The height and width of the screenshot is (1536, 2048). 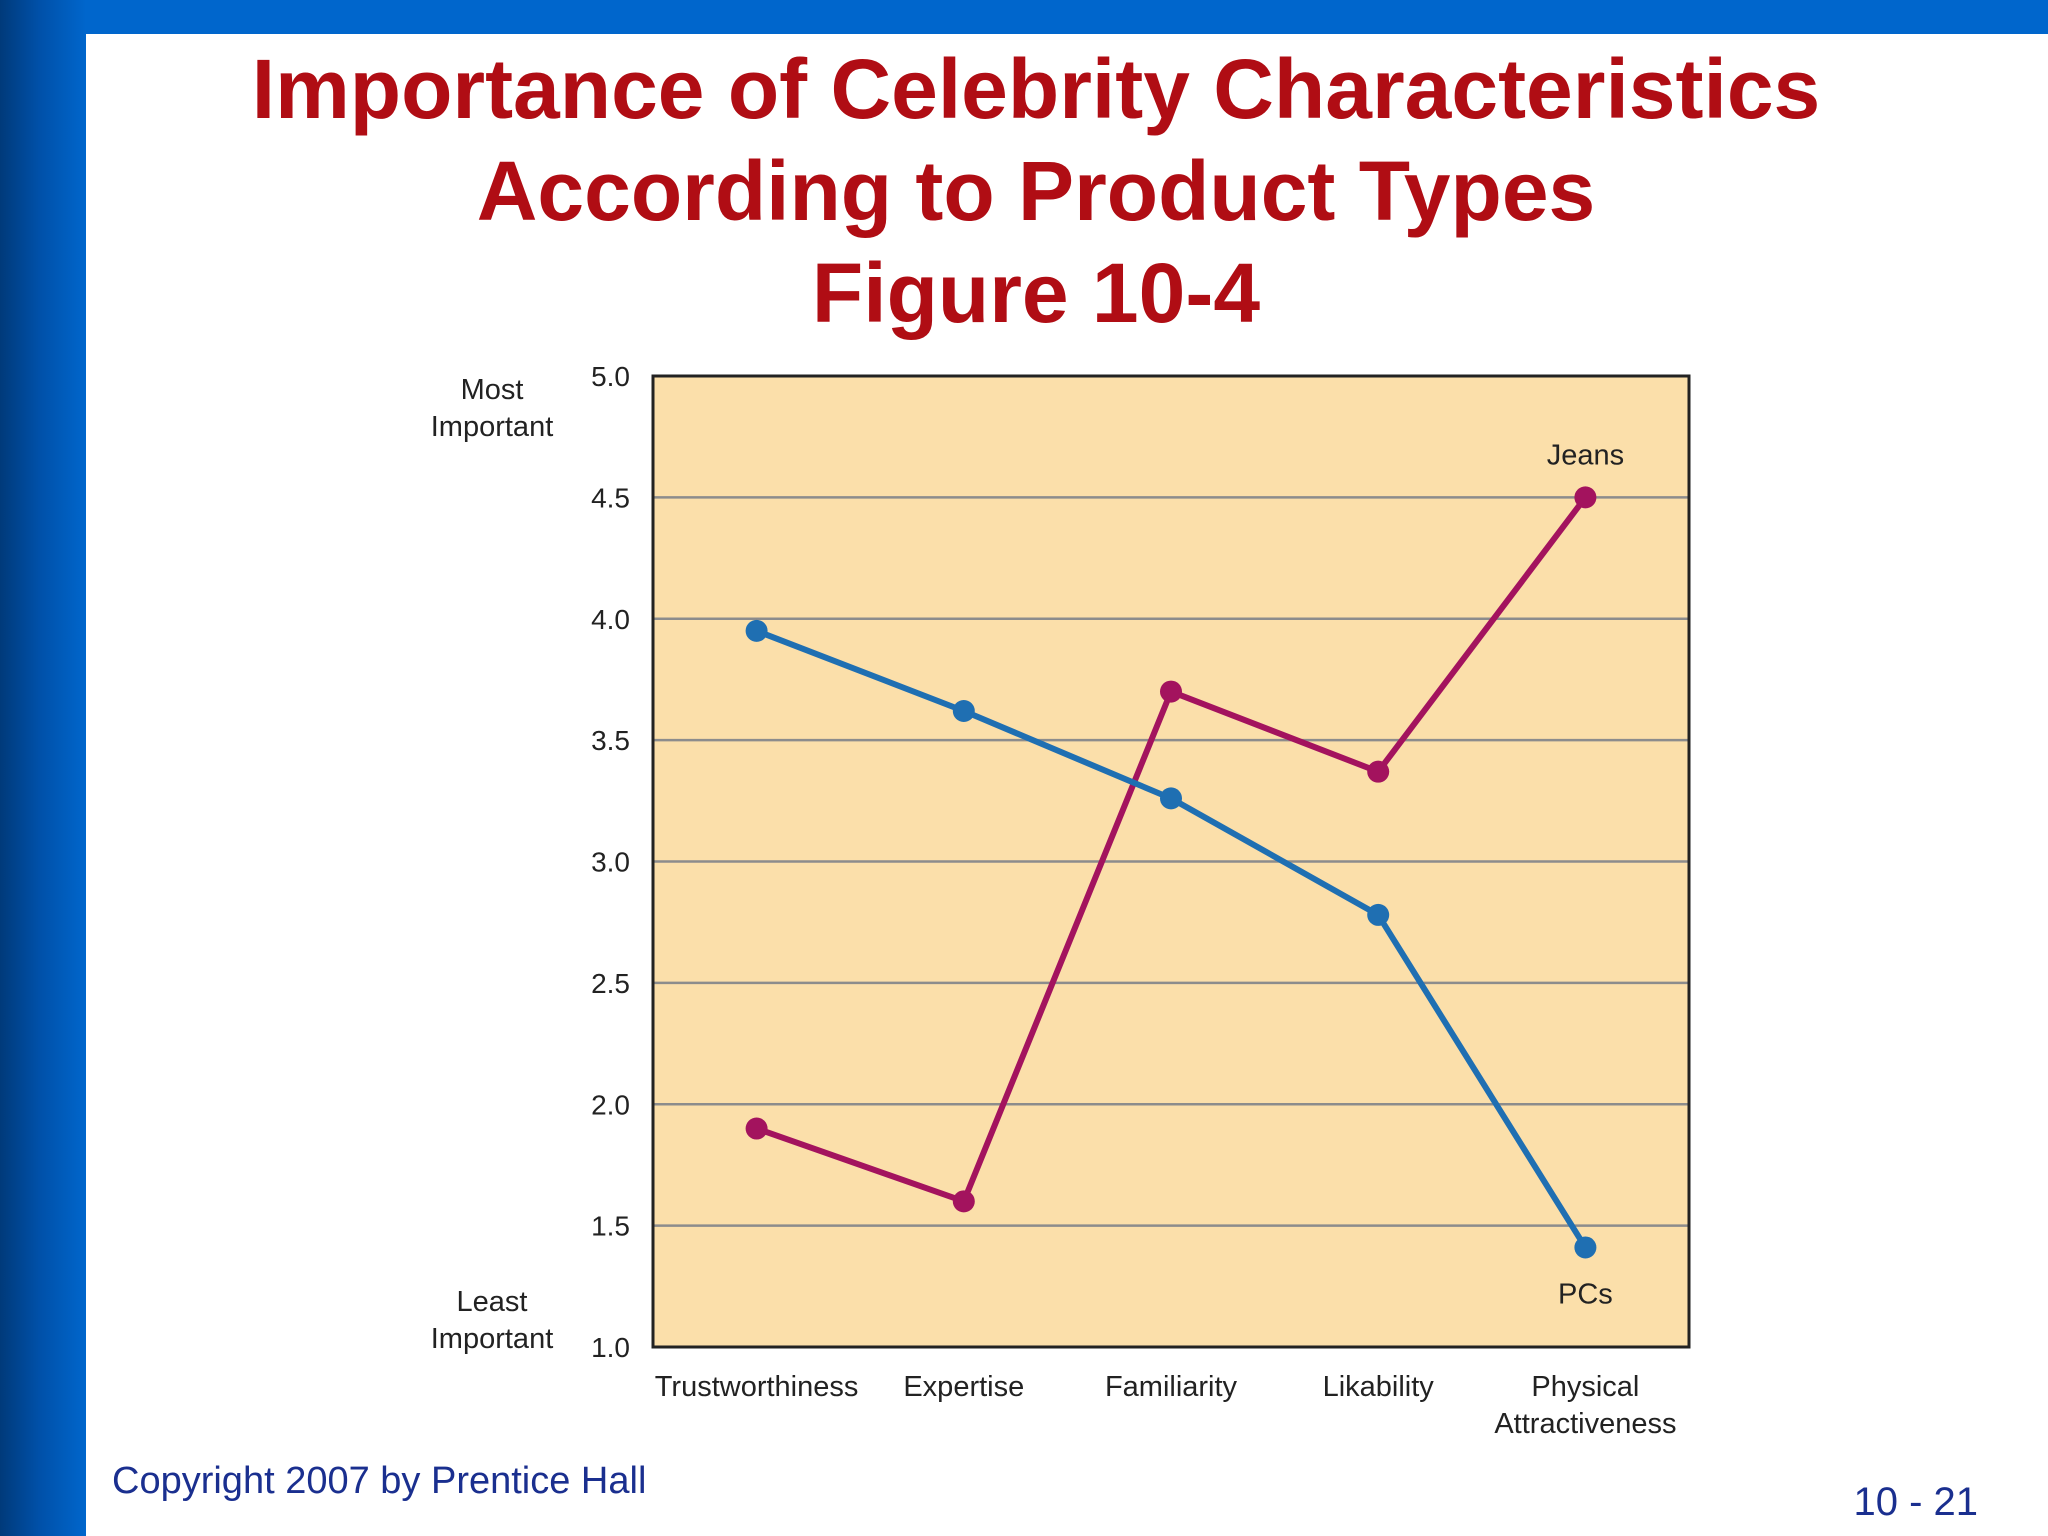 I want to click on y-tick-label: 3.0, so click(x=610, y=862).